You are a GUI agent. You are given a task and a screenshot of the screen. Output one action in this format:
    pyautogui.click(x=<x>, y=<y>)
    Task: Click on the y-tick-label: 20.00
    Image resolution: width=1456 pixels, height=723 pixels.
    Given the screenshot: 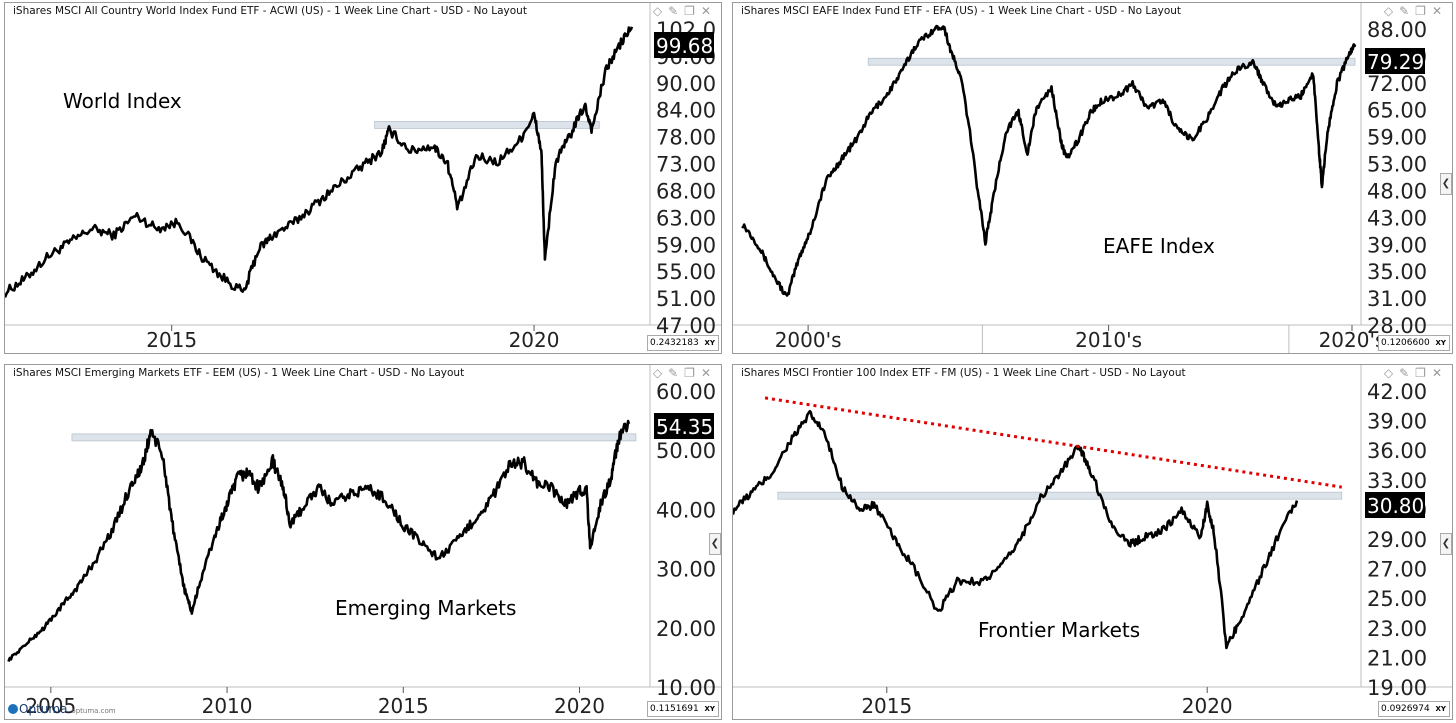 What is the action you would take?
    pyautogui.click(x=686, y=629)
    